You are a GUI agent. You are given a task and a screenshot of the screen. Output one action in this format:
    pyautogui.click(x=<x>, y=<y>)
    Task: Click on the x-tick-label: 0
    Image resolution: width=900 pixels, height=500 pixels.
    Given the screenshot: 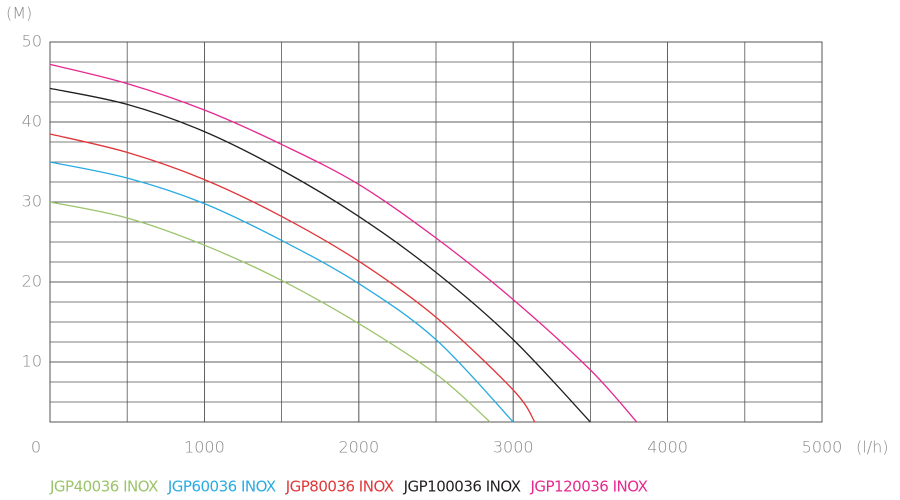 What is the action you would take?
    pyautogui.click(x=36, y=447)
    